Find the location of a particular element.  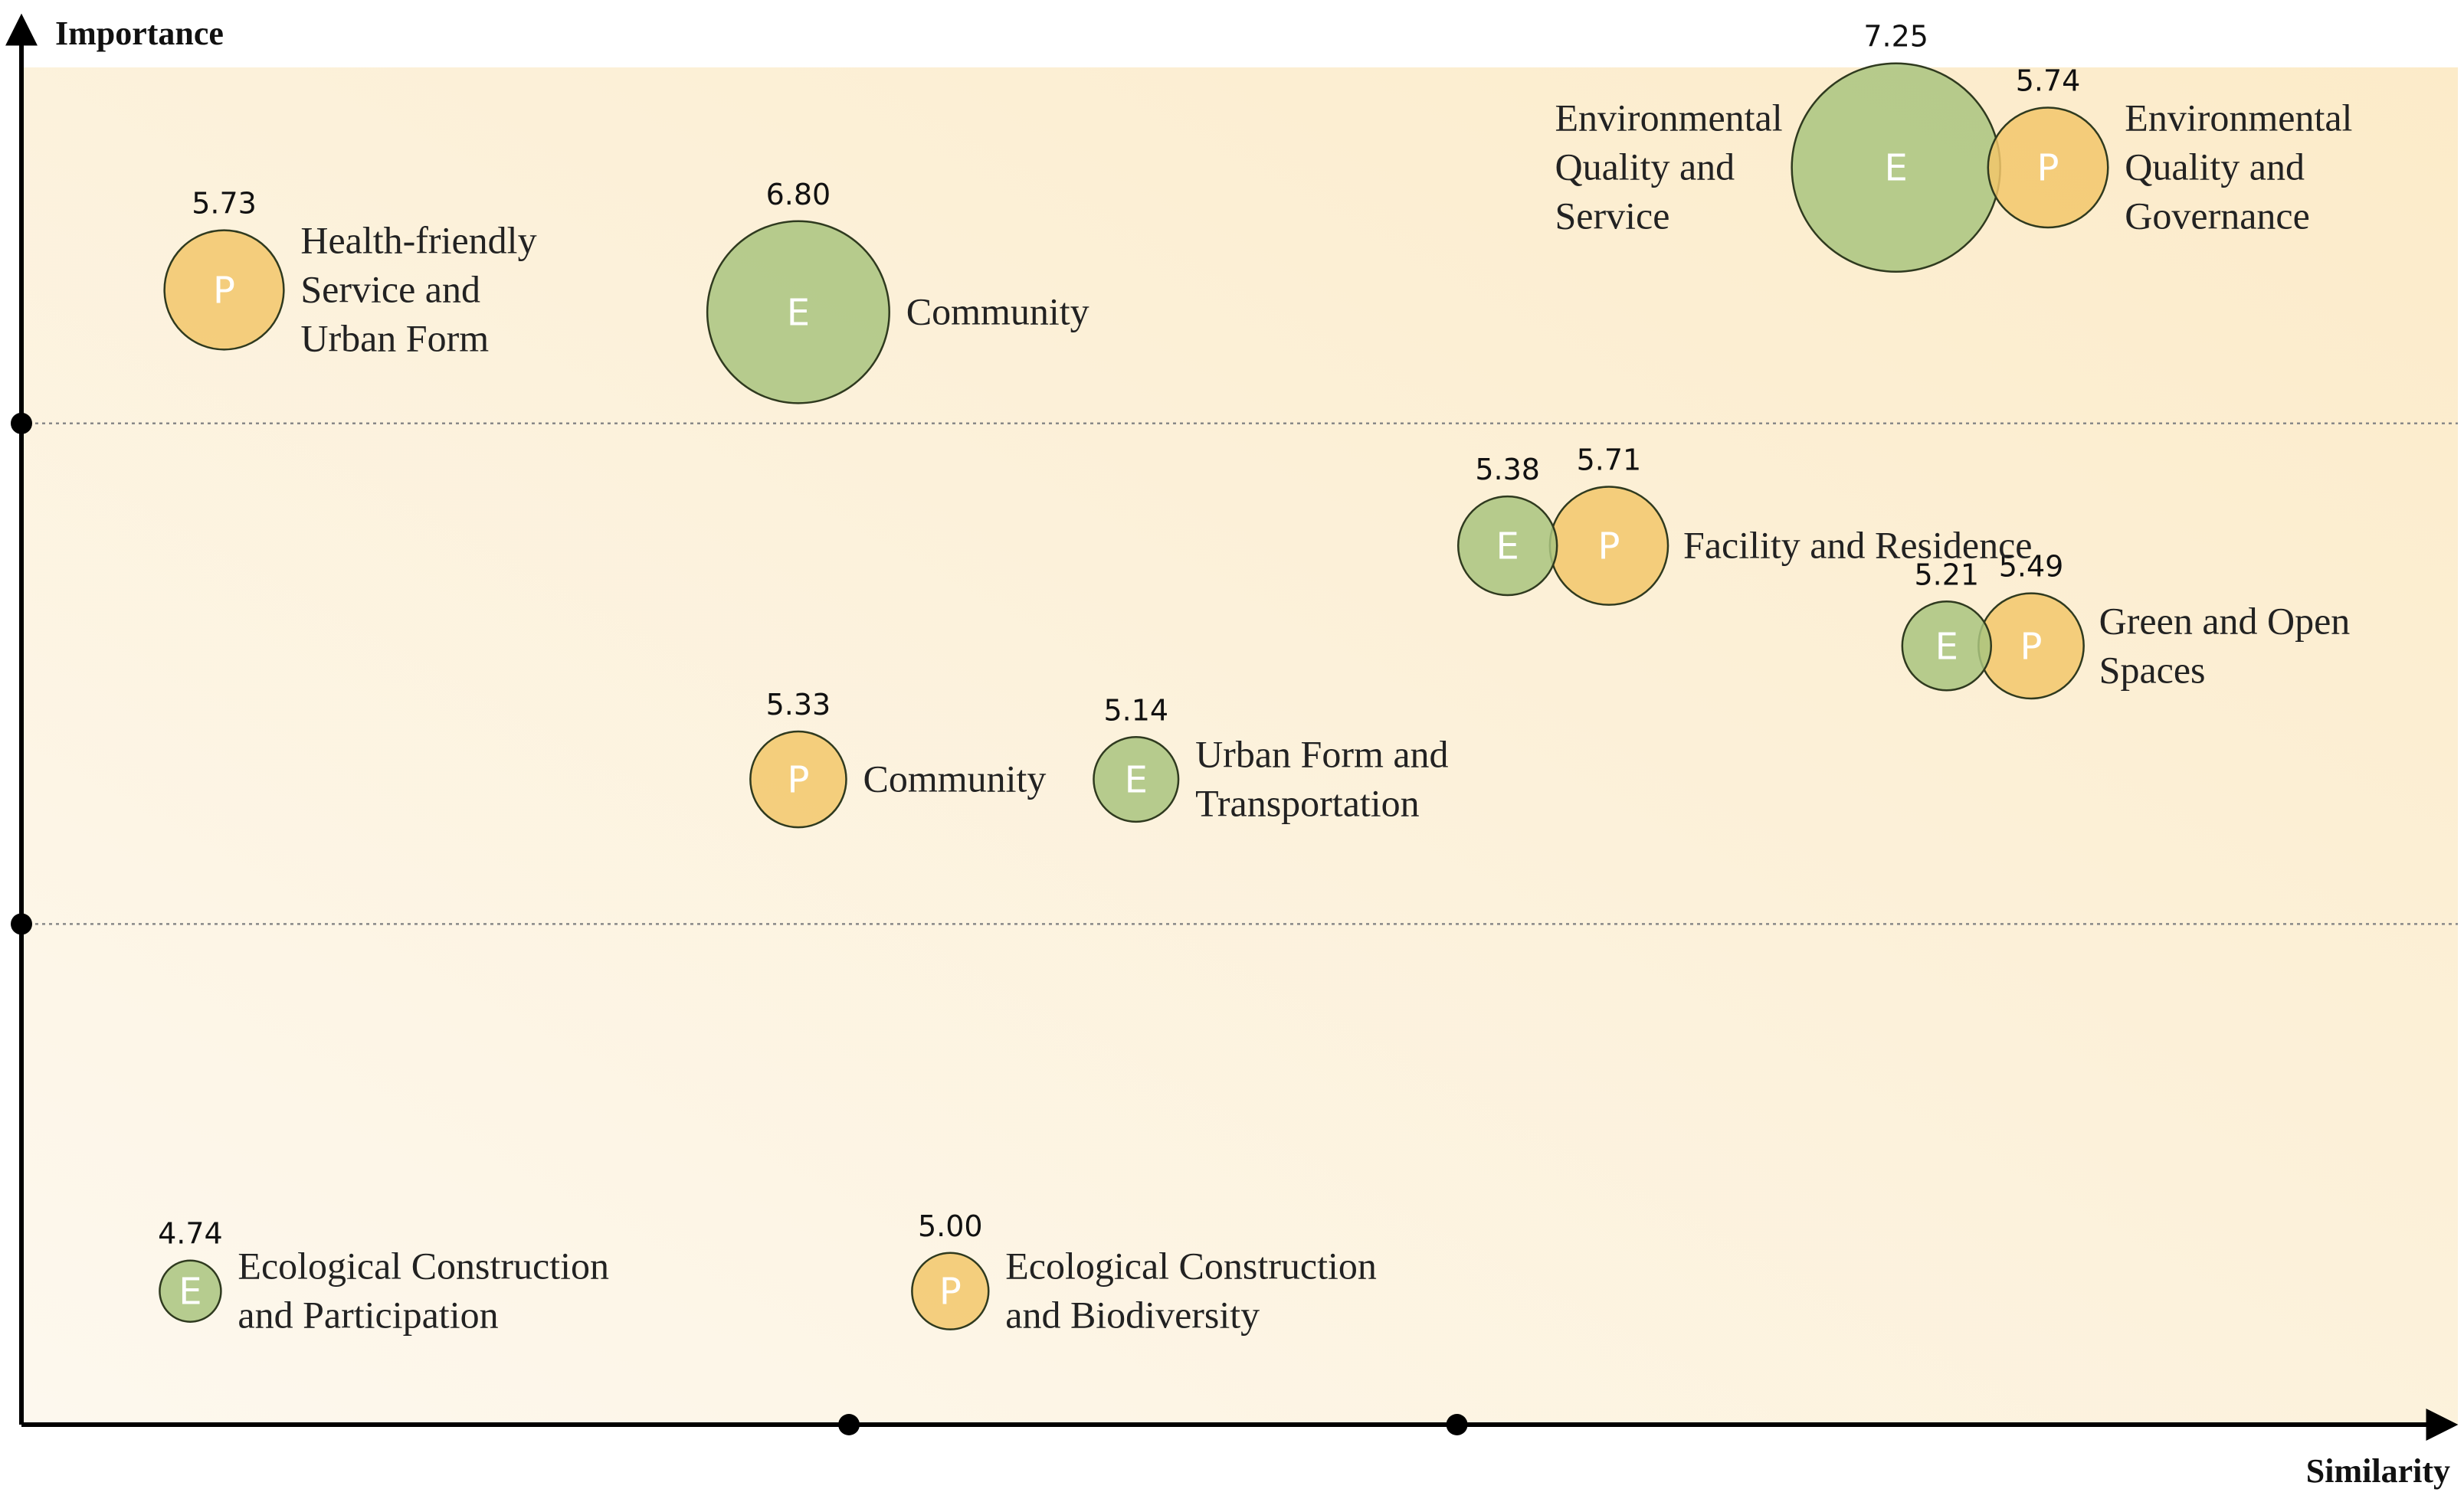

bubble-e-ecological-construction-and-participation is located at coordinates (190, 1291).